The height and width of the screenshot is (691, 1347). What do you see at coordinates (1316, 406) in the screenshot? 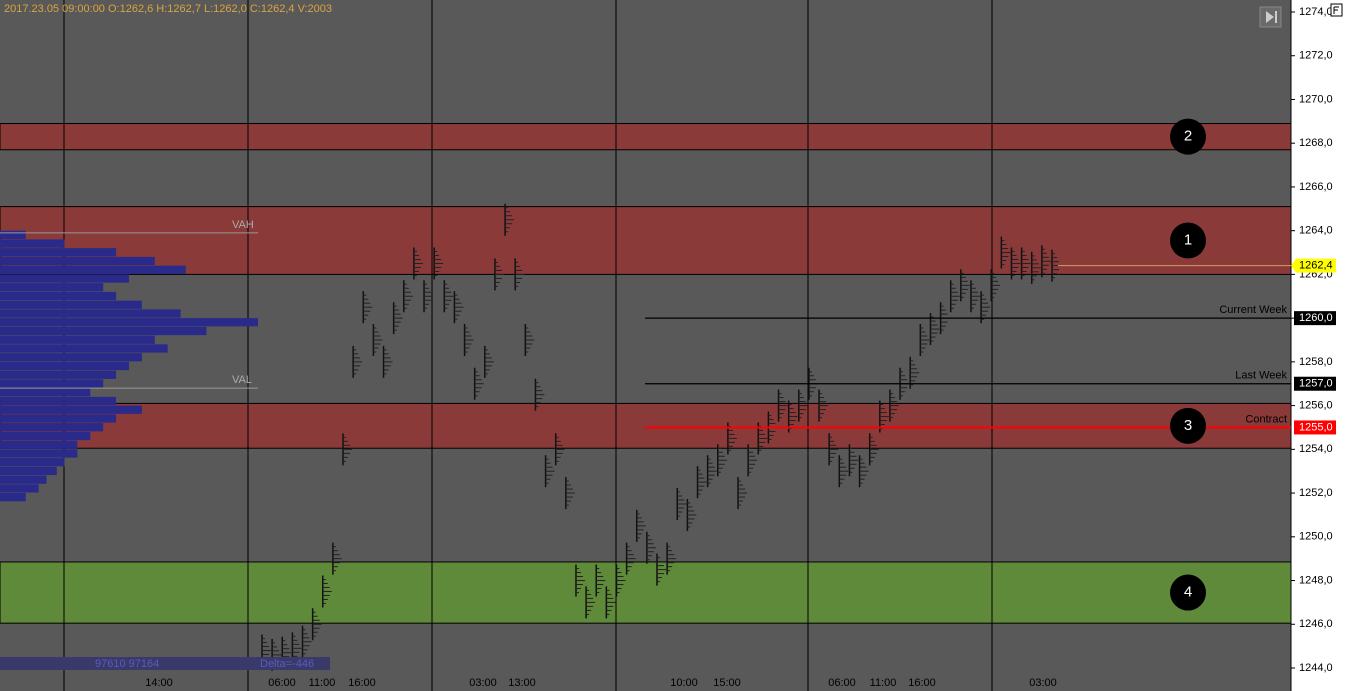
I see `price-tick-label: 1256,0` at bounding box center [1316, 406].